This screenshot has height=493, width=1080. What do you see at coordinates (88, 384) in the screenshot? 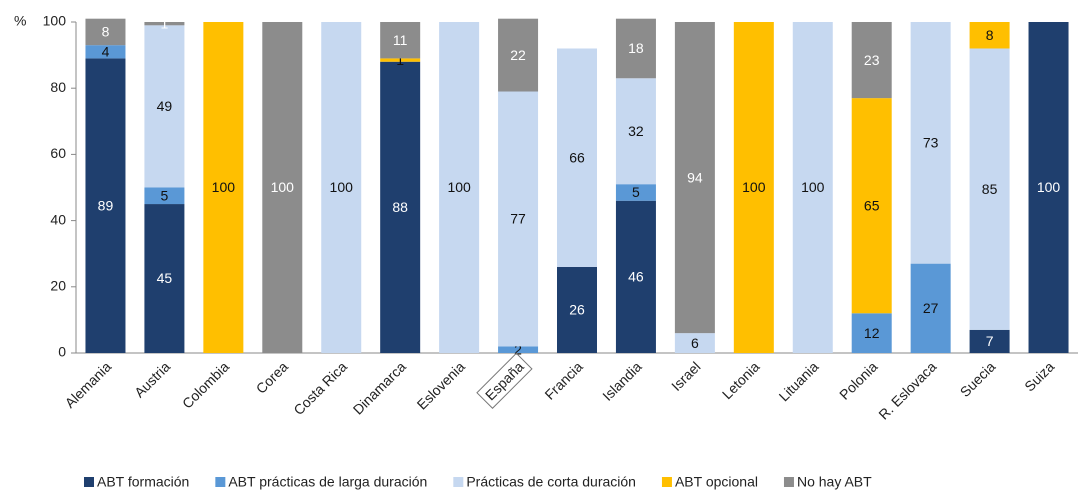
I see `x-tick-label: Alemania` at bounding box center [88, 384].